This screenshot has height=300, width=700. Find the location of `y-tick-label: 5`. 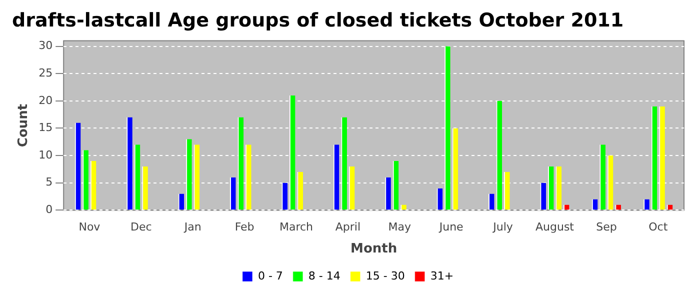

y-tick-label: 5 is located at coordinates (49, 182).